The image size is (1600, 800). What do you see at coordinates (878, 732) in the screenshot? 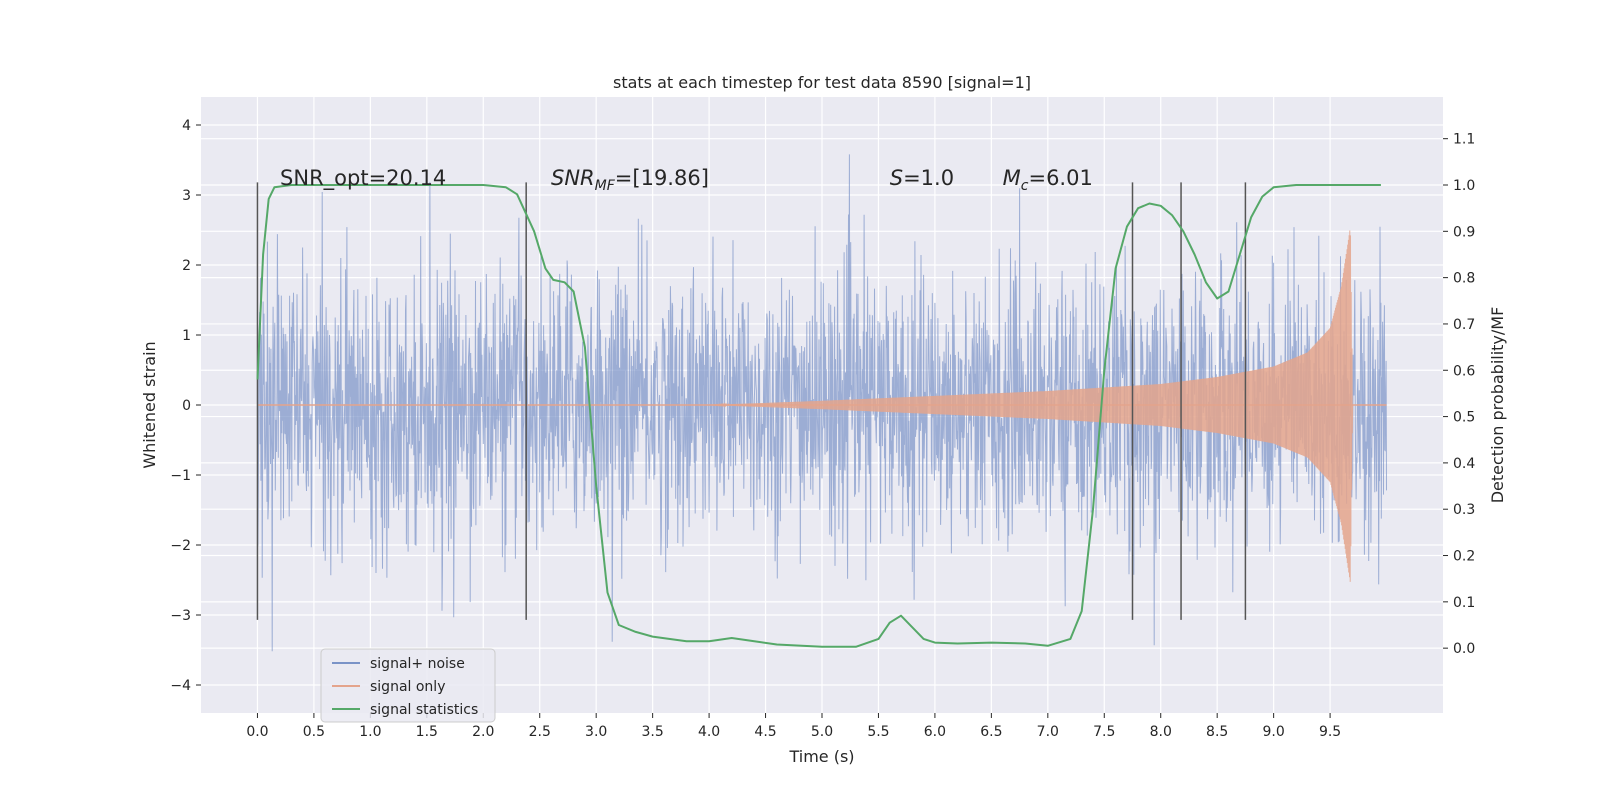
I see `x-tick-label: 5.5` at bounding box center [878, 732].